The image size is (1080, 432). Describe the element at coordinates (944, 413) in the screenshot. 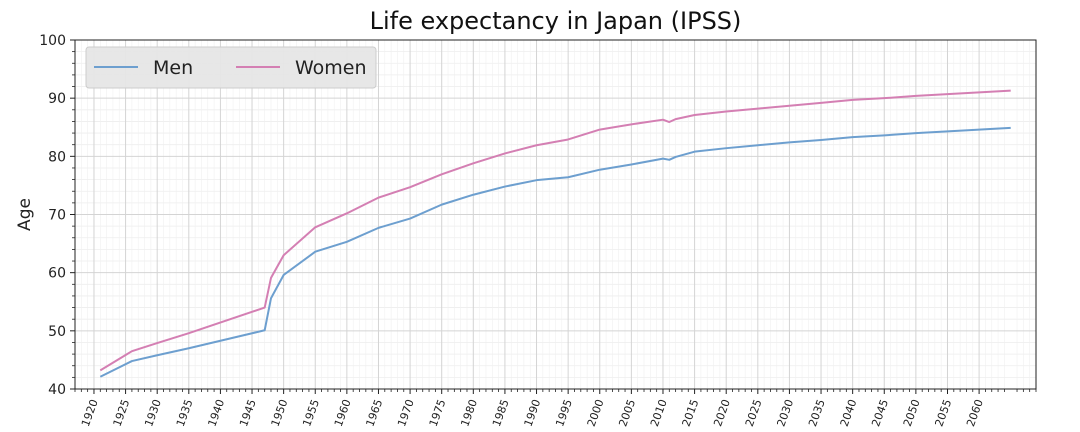

I see `x-tick-label: 2055` at that location.